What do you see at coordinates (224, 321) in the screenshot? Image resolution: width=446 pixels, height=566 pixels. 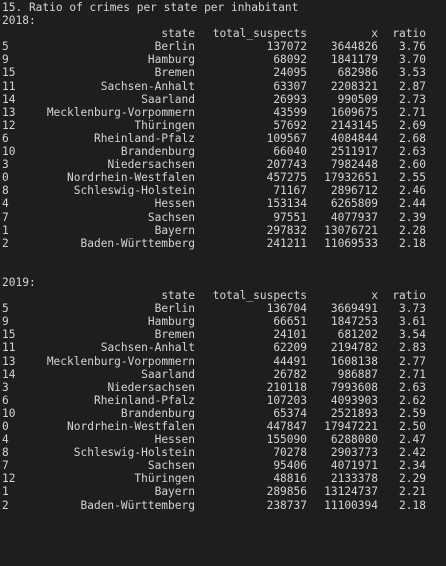 I see `table-row: 9 Hamburg 66651 1847253 3.61` at bounding box center [224, 321].